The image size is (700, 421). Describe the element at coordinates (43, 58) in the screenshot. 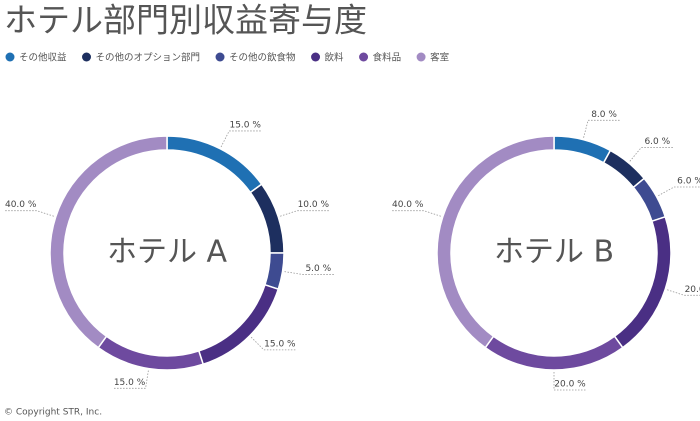

I see `legend-label: その他収益` at that location.